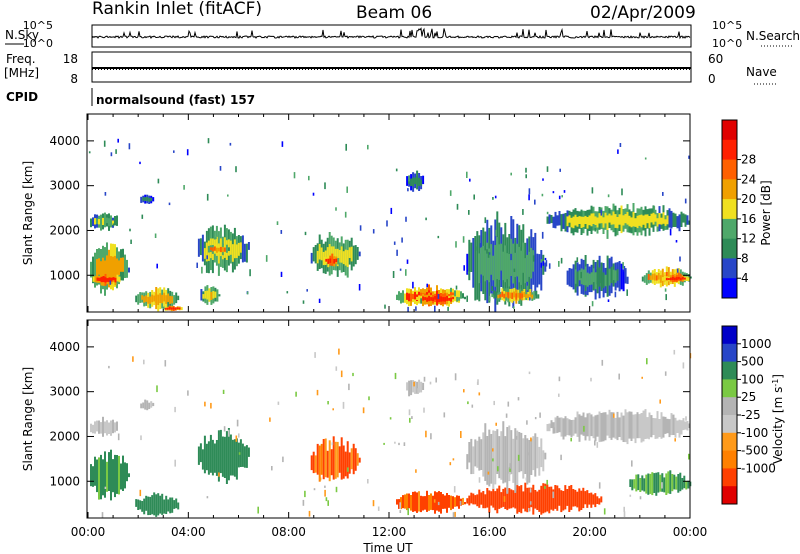  Describe the element at coordinates (748, 219) in the screenshot. I see `colorbar-tick-label: 16` at that location.